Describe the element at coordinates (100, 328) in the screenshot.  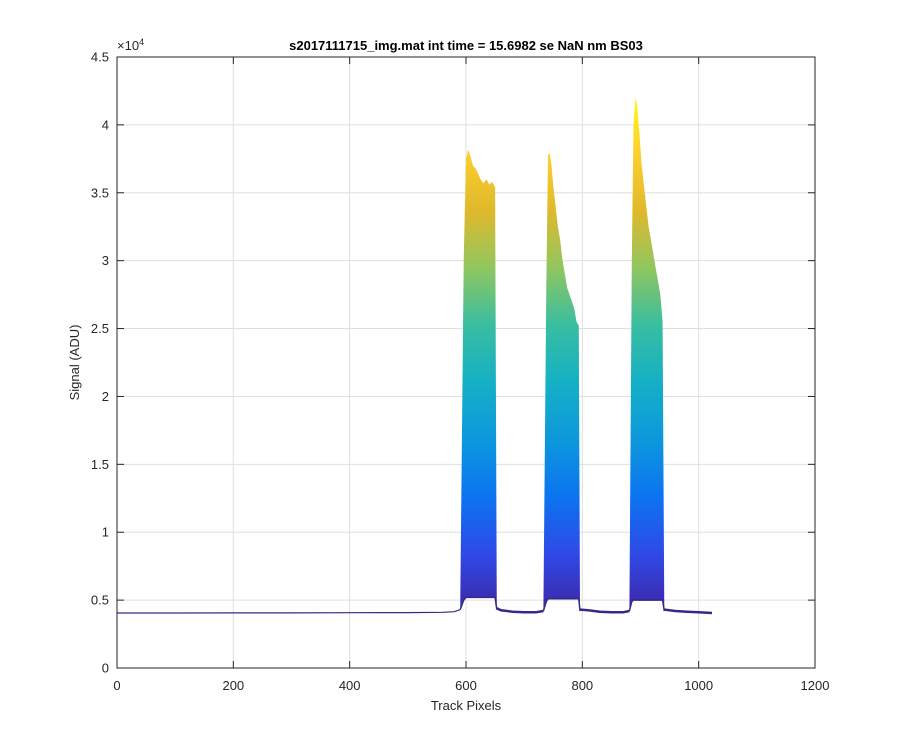
I see `y-tick-label: 2.5` at that location.